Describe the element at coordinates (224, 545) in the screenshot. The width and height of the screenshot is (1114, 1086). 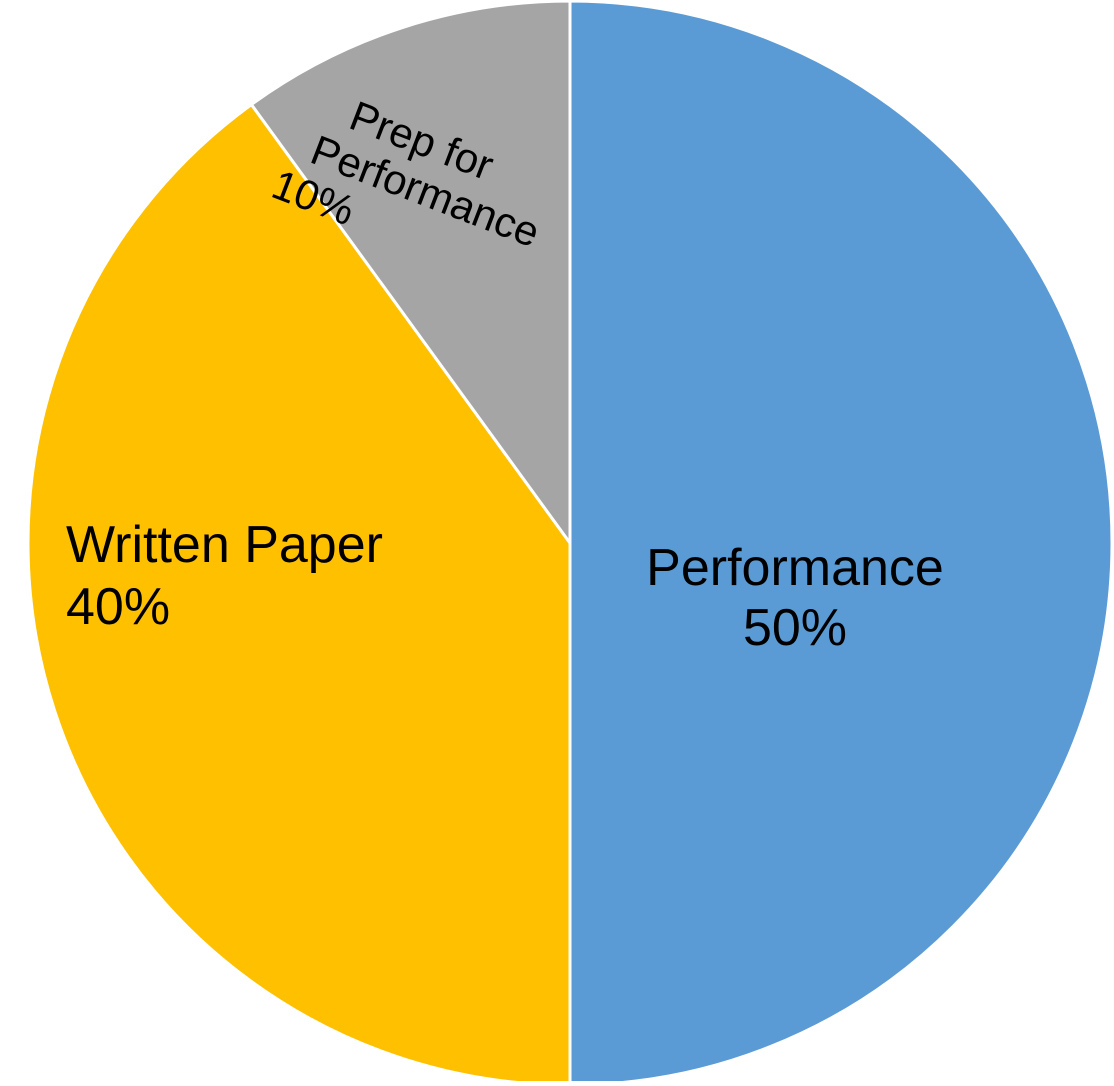
I see `pie-label-line: Written Paper` at that location.